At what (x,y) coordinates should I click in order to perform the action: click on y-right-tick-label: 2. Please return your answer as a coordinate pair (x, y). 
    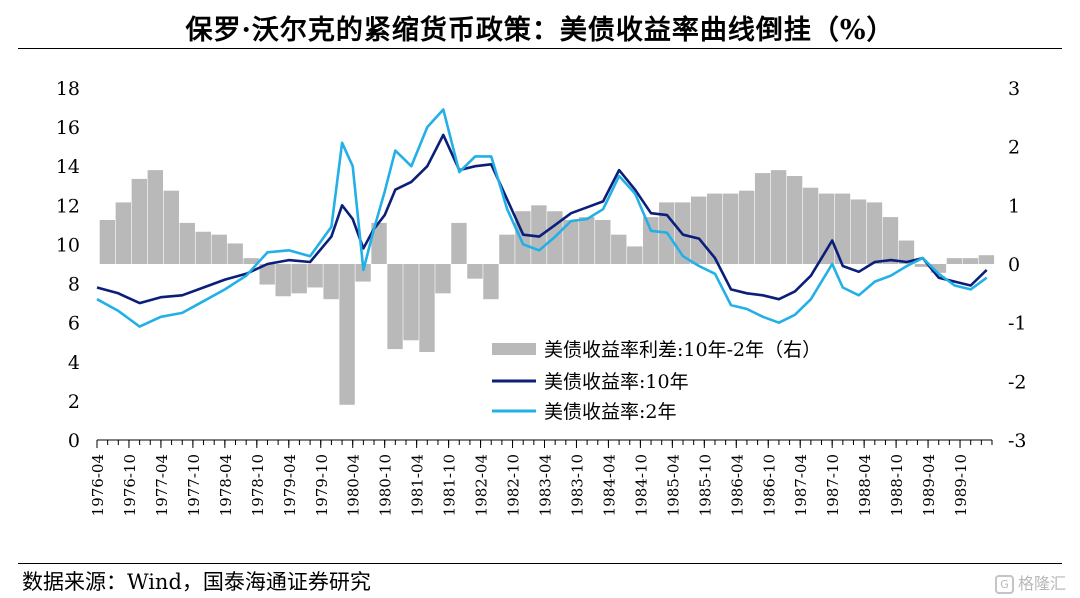
    Looking at the image, I should click on (1014, 148).